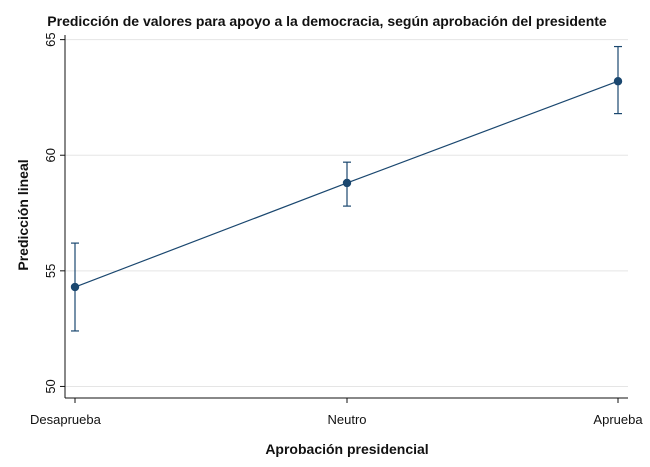 The width and height of the screenshot is (650, 467). Describe the element at coordinates (50, 271) in the screenshot. I see `y-tick-label: 55` at that location.